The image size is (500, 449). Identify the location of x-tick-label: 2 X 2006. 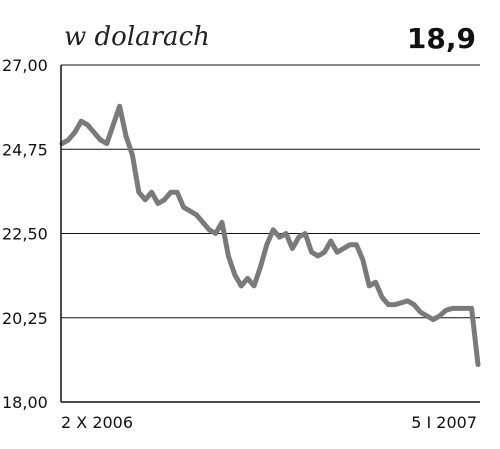
(97, 422).